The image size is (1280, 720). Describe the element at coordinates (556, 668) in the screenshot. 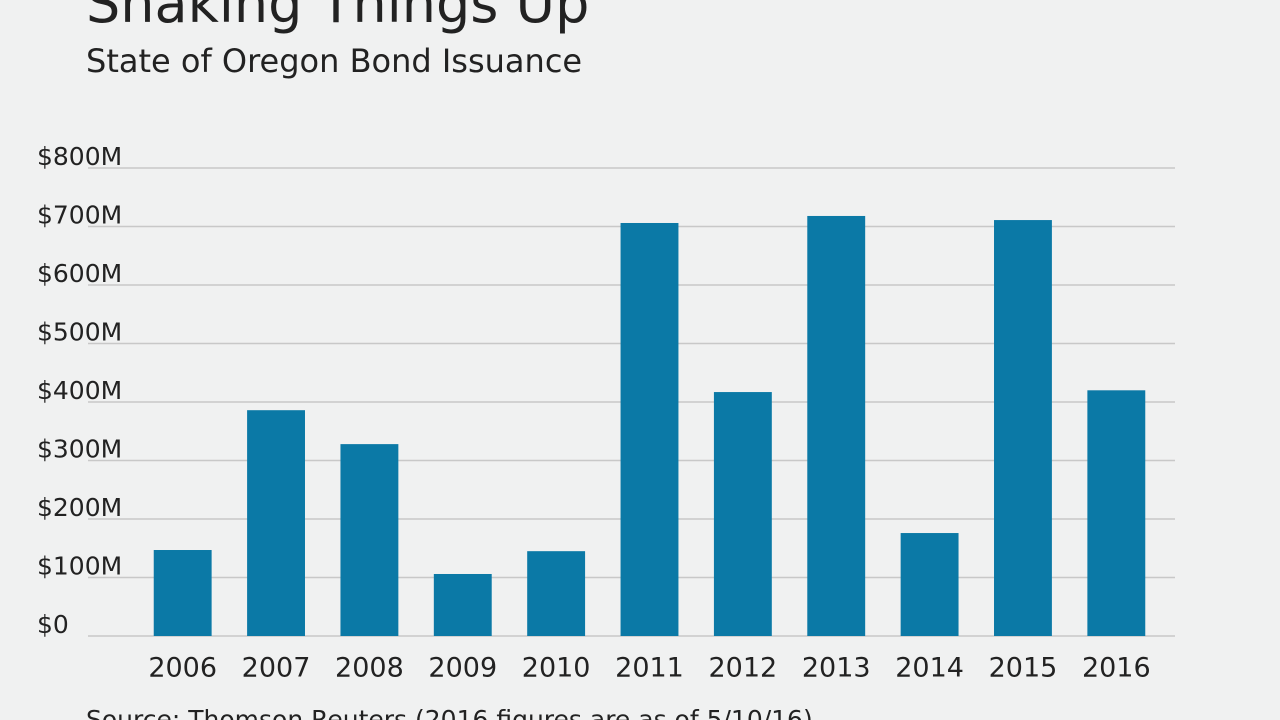

I see `x-tick-label: 2010` at that location.